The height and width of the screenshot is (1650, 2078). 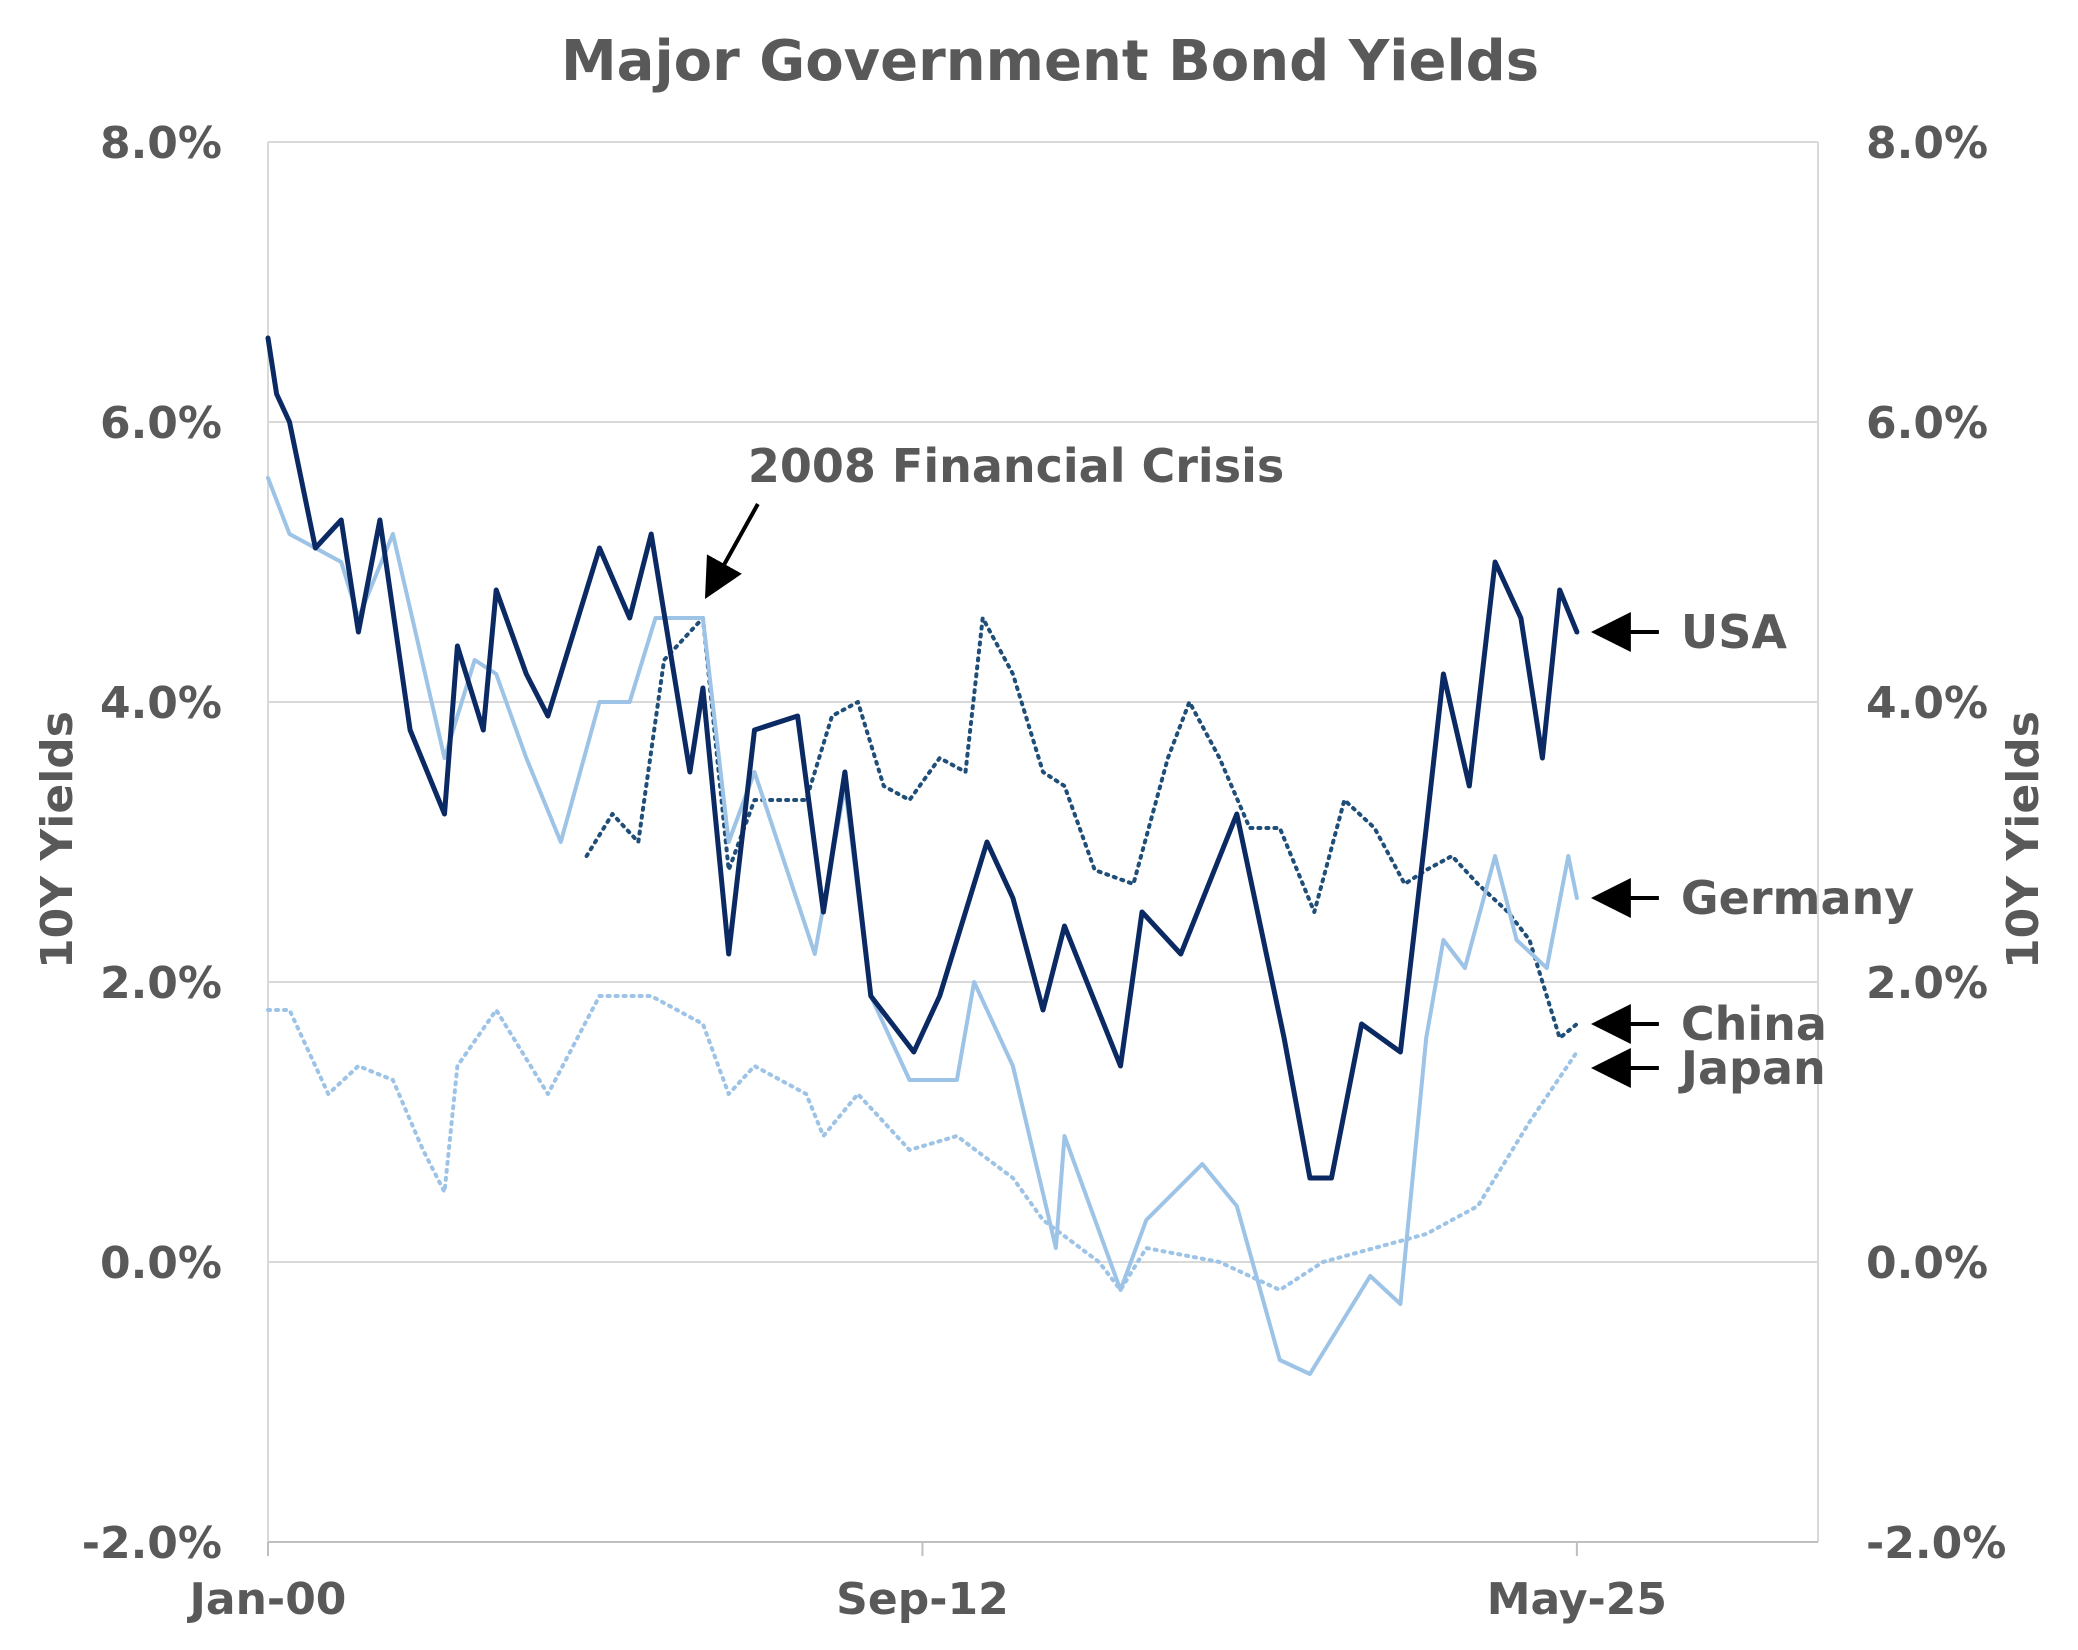 What do you see at coordinates (267, 1599) in the screenshot?
I see `x-tick-label: Jan-00` at bounding box center [267, 1599].